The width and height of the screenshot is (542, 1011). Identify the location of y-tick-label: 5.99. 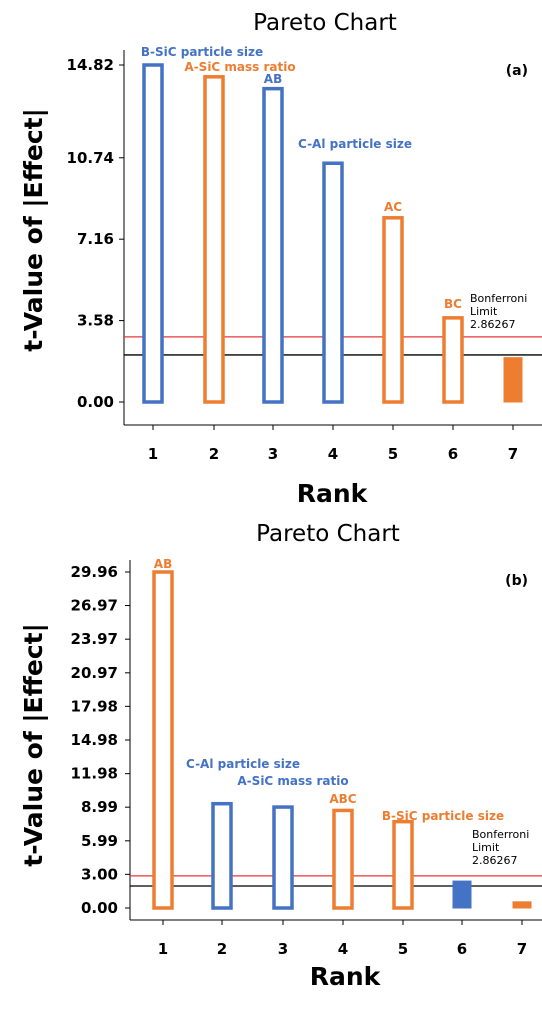
(99, 841).